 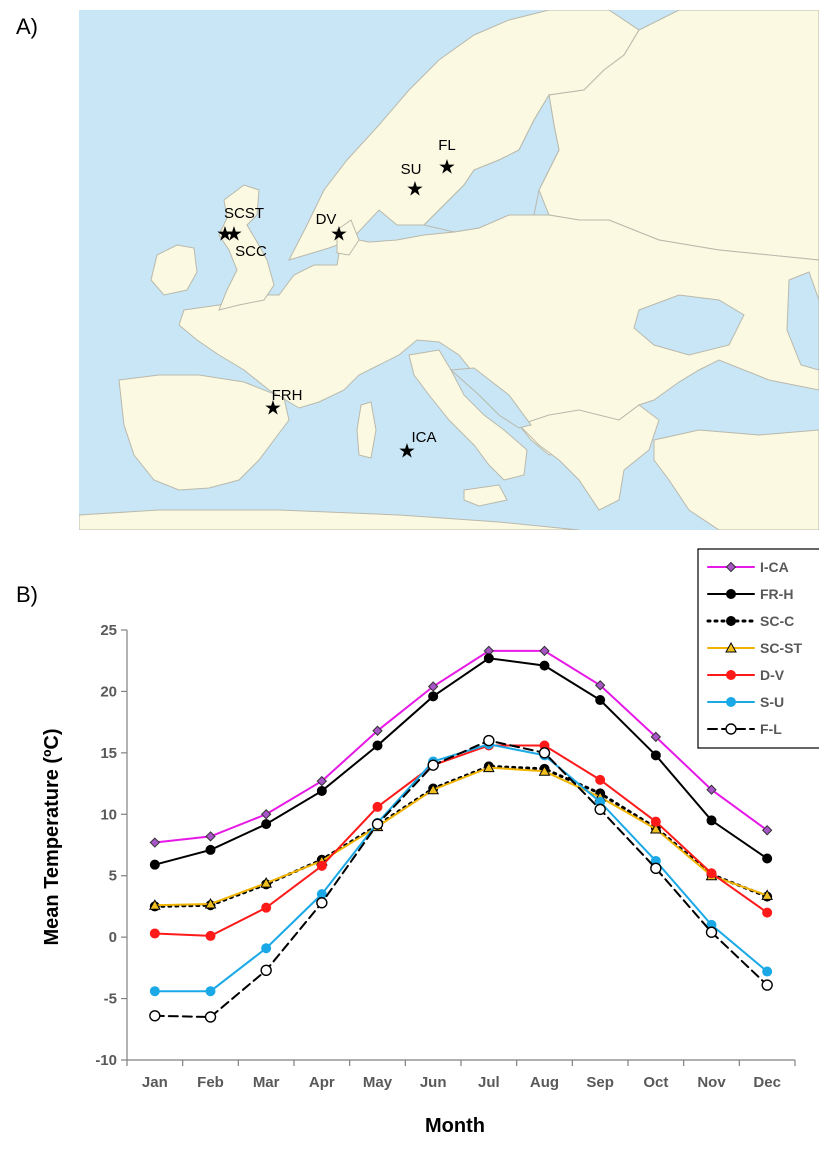 What do you see at coordinates (52, 837) in the screenshot?
I see `y-axis-label: Mean Temperature (ºC)` at bounding box center [52, 837].